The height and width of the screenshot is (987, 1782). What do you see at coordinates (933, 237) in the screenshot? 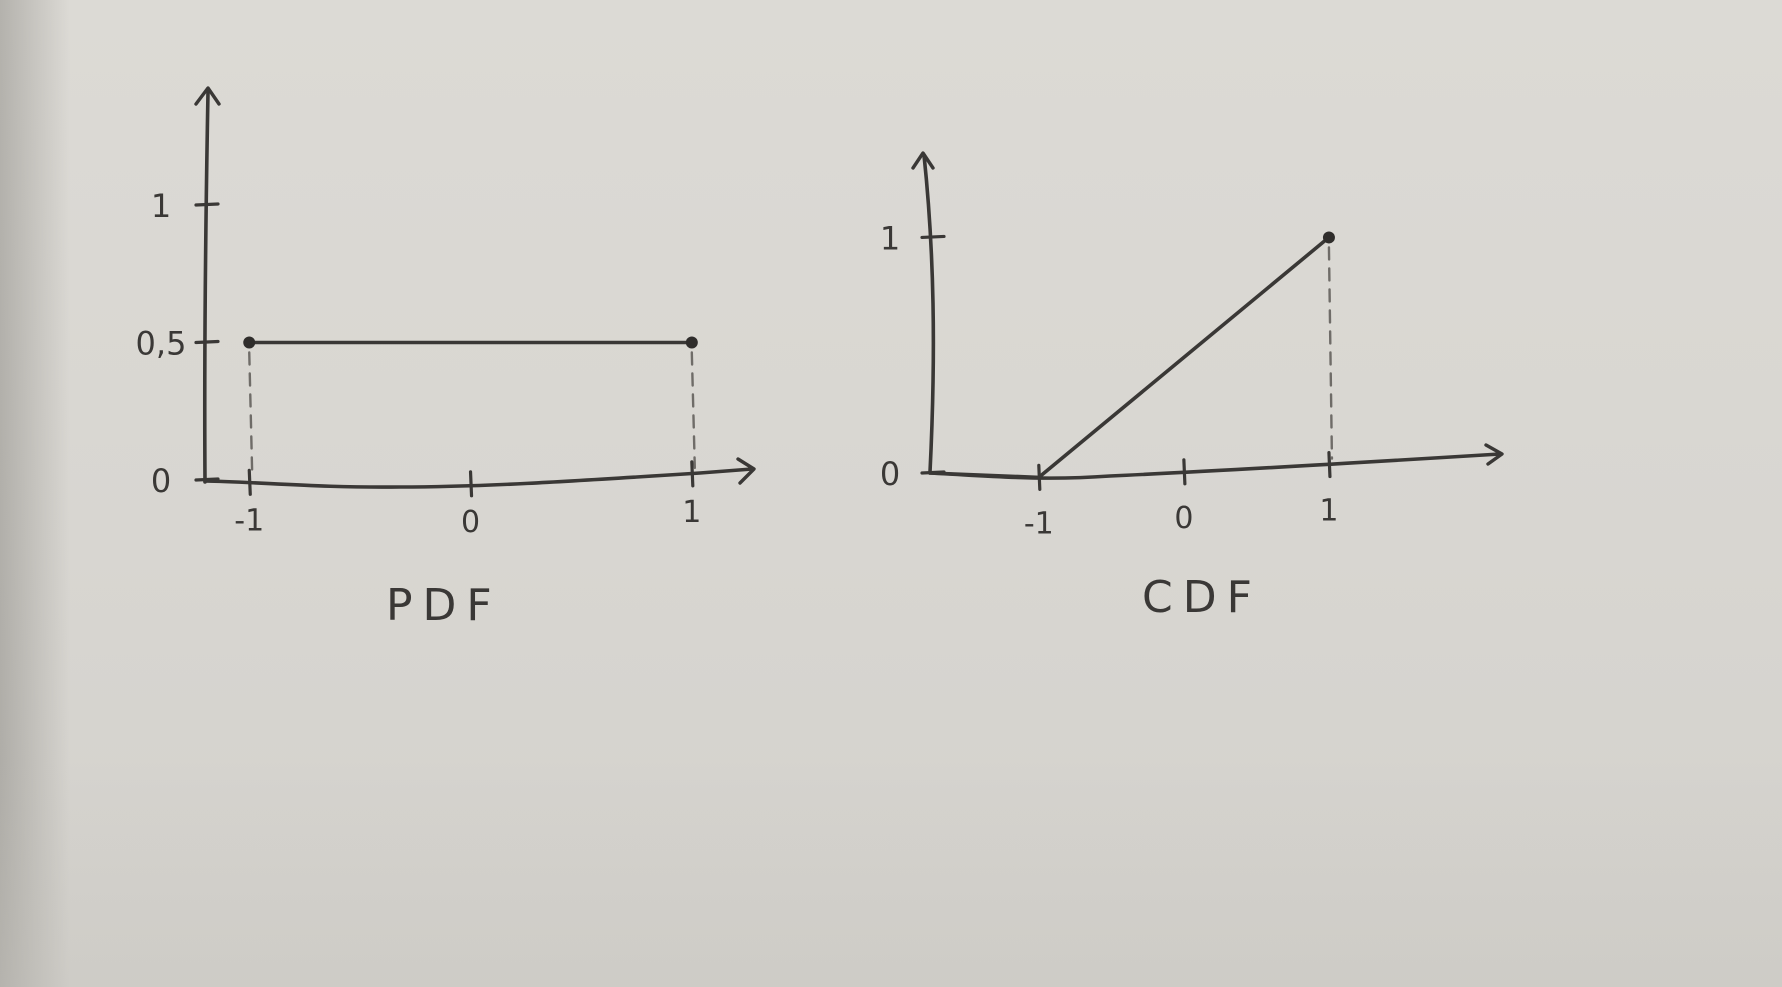
I see `cdf-y-tick` at bounding box center [933, 237].